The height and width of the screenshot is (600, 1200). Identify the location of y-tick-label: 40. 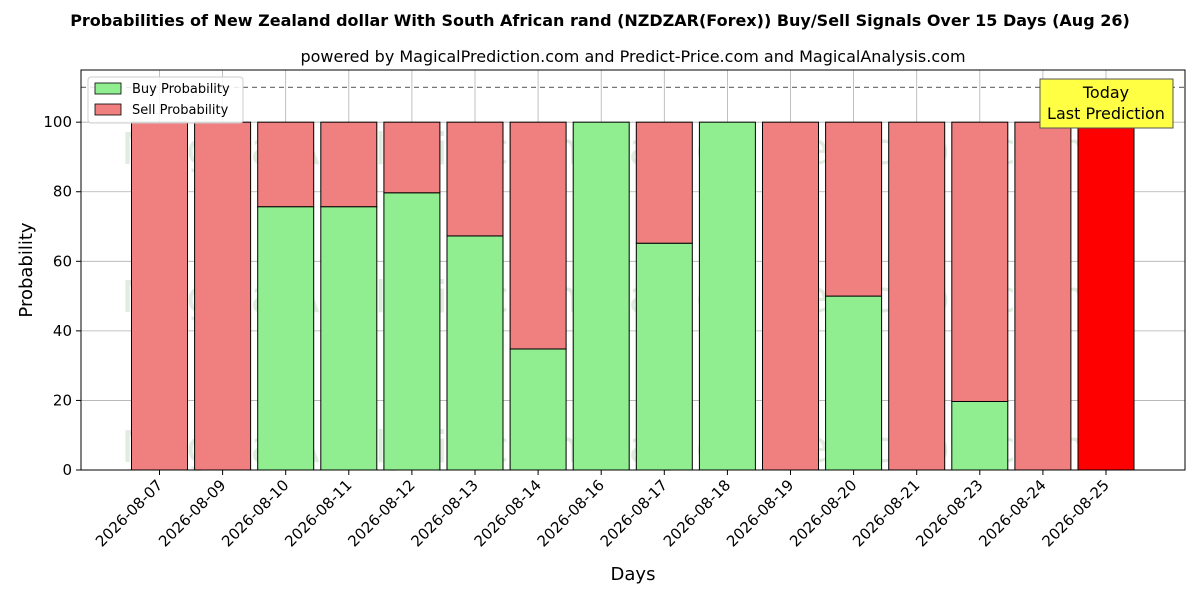
(62, 331).